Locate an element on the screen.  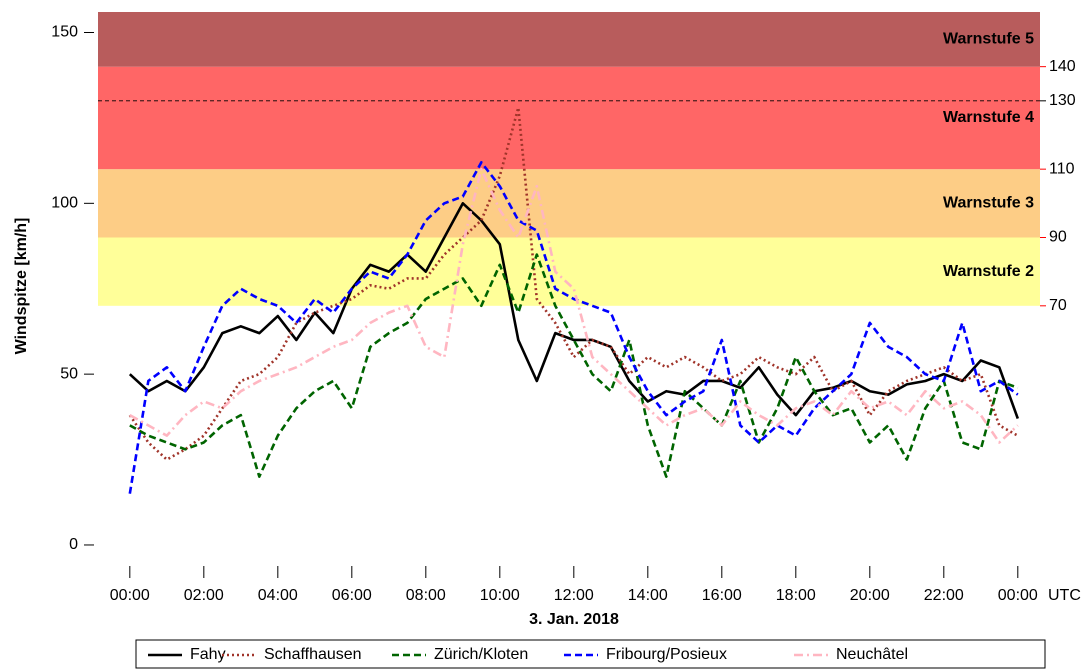
x-unit: UTC is located at coordinates (1064, 595).